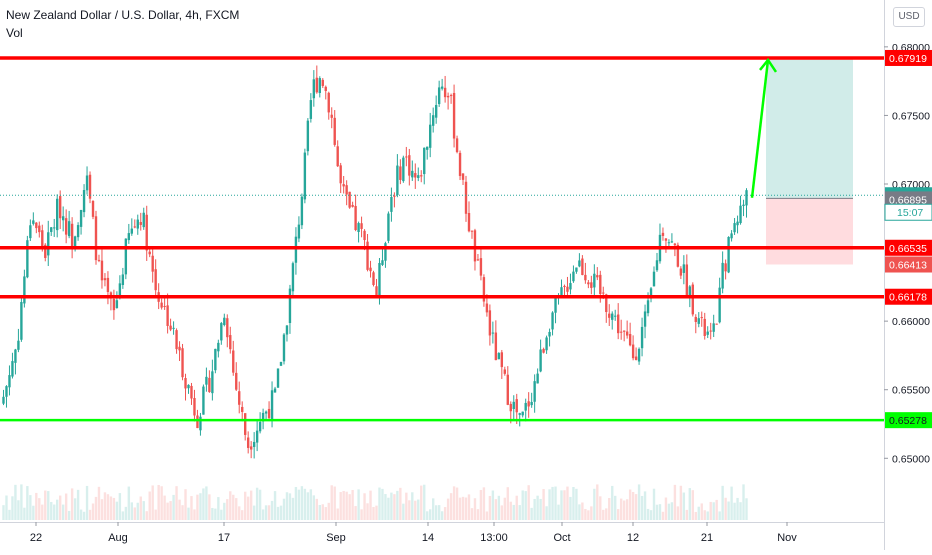 The width and height of the screenshot is (932, 555). I want to click on level-price-badge: 0.66535, so click(908, 247).